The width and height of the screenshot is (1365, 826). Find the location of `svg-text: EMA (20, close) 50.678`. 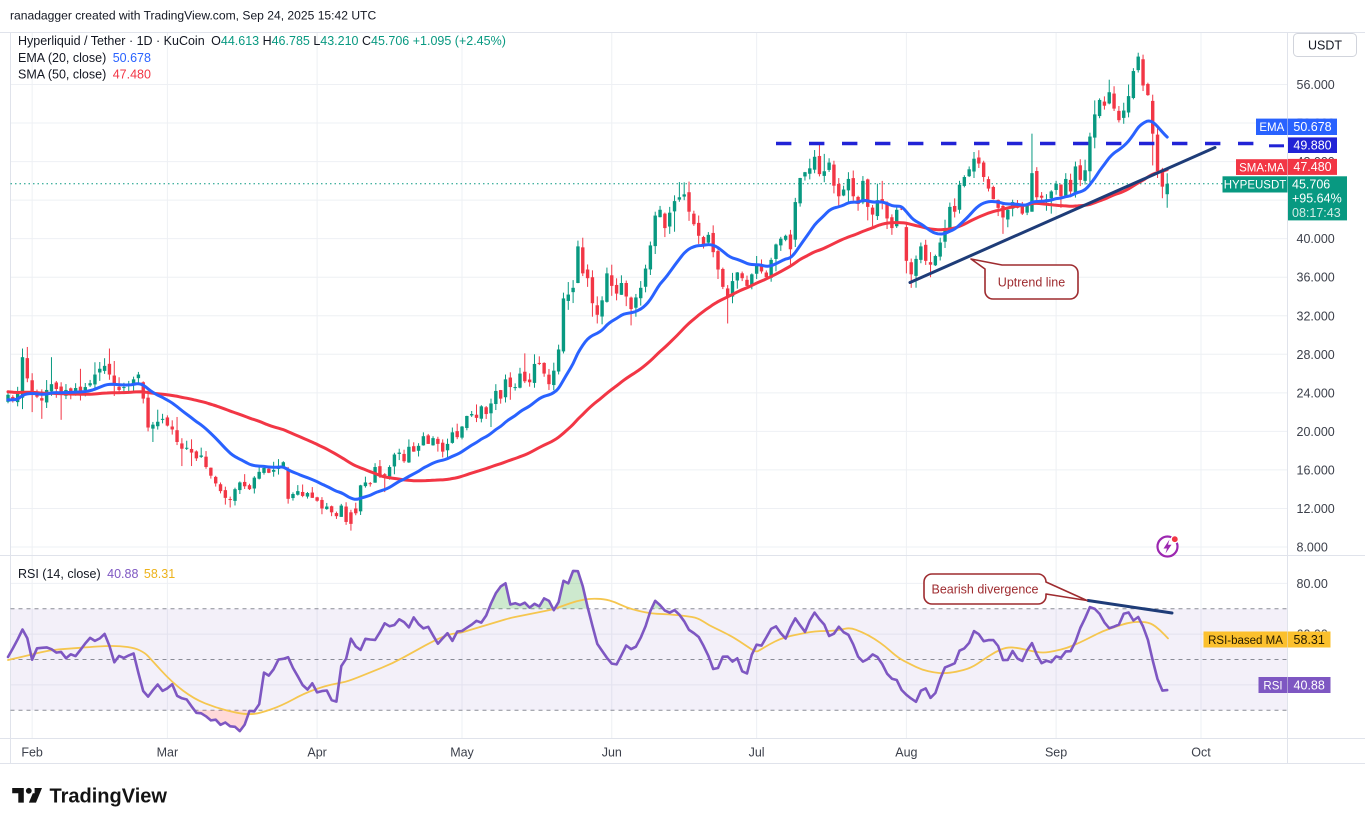

svg-text: EMA (20, close) 50.678 is located at coordinates (84, 58).